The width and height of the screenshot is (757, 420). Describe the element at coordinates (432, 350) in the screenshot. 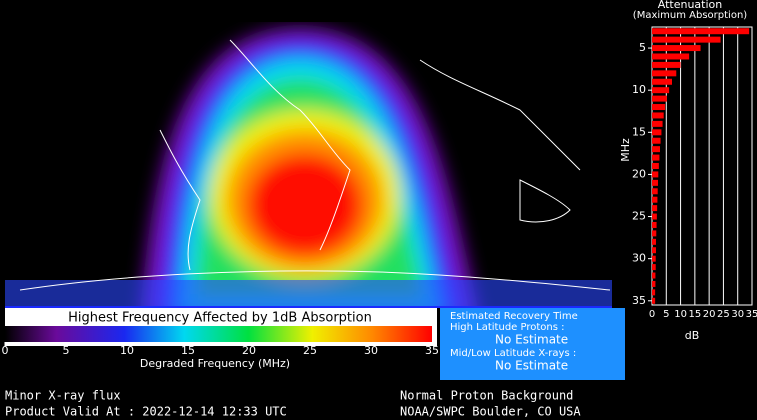

I see `colorbar-tick-label: 35` at that location.